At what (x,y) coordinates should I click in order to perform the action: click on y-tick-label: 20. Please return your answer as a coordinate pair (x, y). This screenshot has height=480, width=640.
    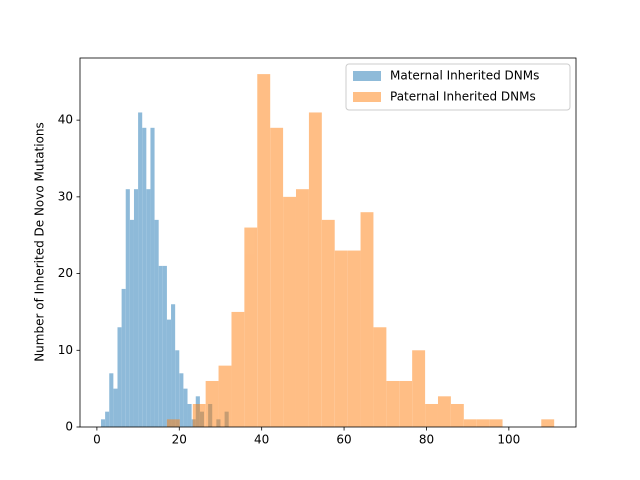
    Looking at the image, I should click on (65, 273).